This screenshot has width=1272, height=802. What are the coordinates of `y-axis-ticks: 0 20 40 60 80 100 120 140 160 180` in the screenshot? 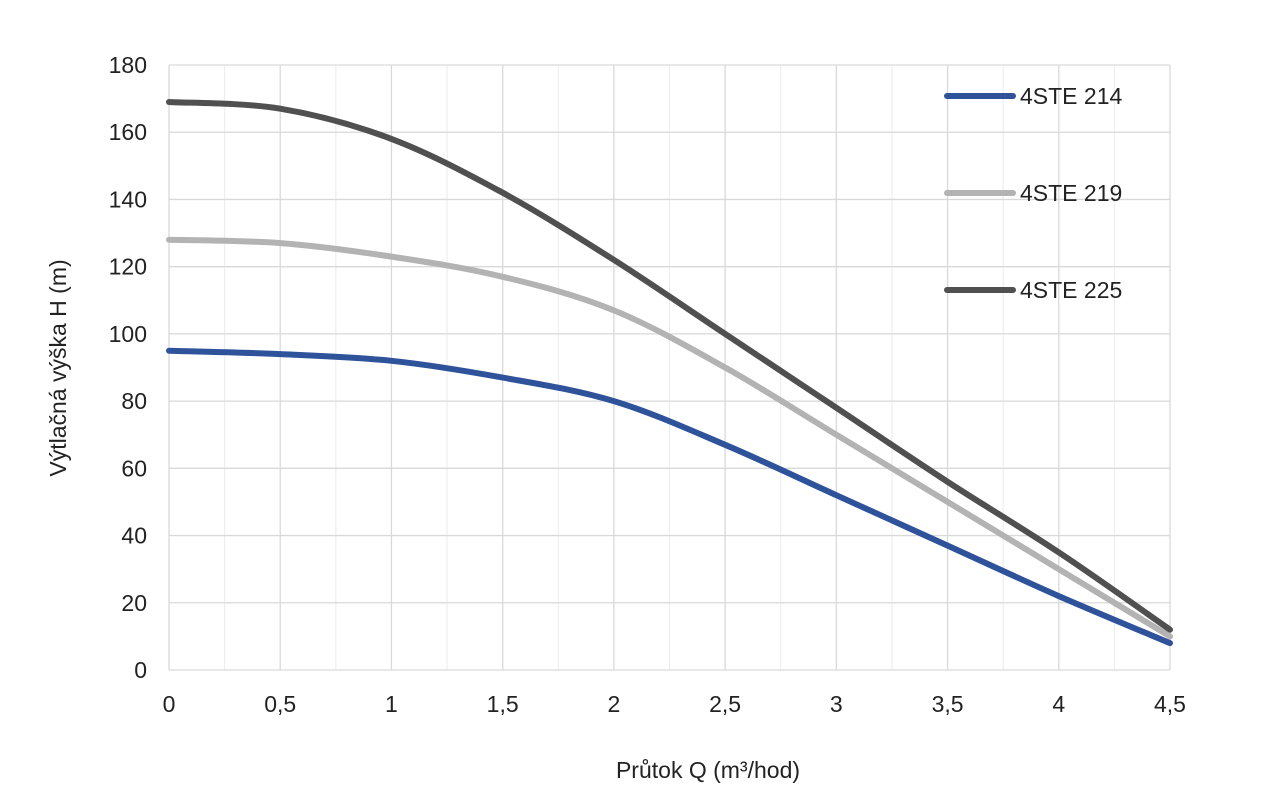 It's located at (128, 367).